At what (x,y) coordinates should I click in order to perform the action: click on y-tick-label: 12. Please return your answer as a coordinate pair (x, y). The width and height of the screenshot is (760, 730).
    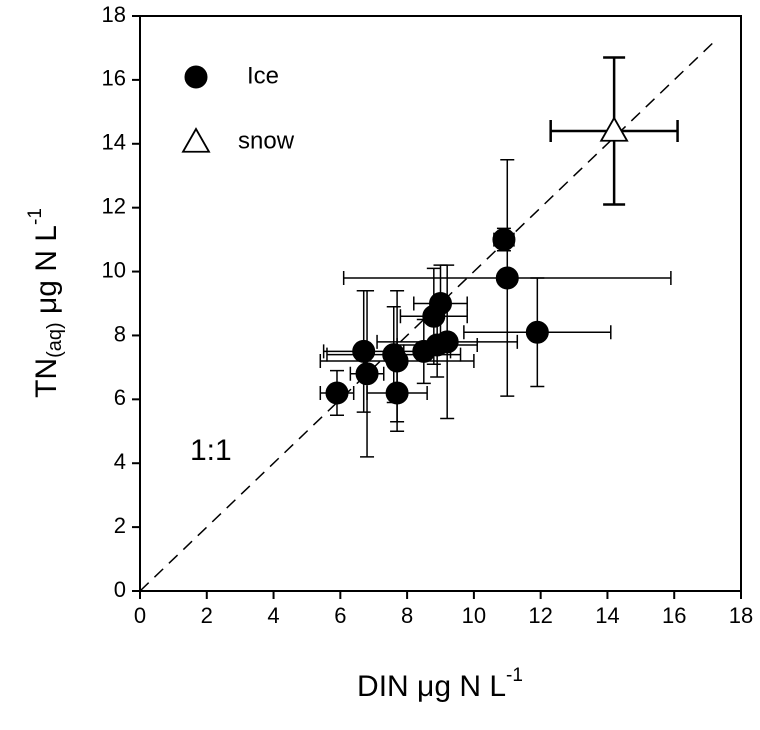
    Looking at the image, I should click on (114, 205).